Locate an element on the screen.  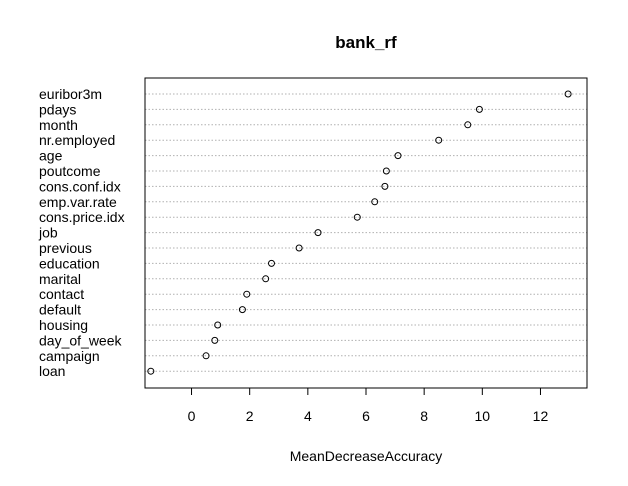
y-tick-label: loan is located at coordinates (52, 371).